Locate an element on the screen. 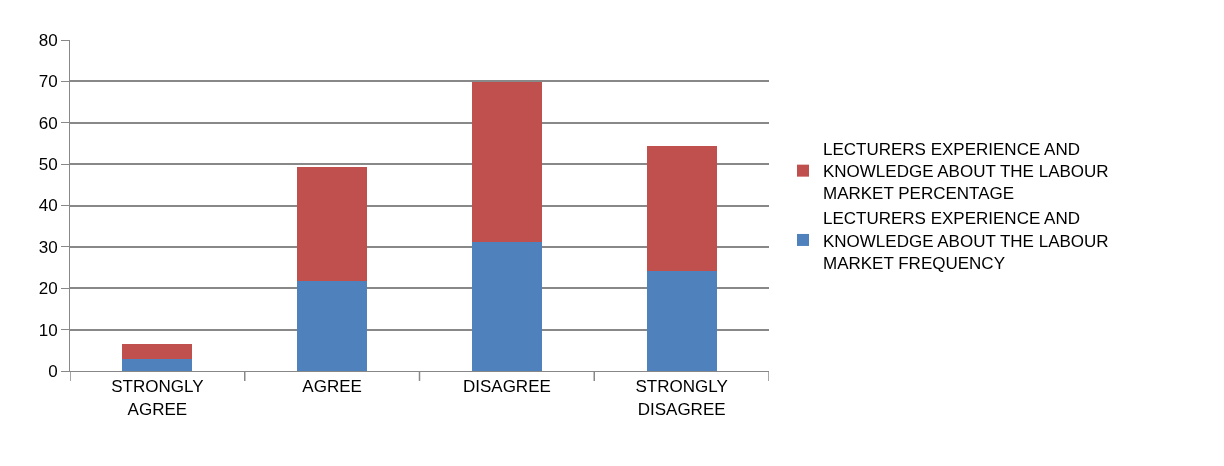 This screenshot has width=1224, height=466. legend-label: LECTURERS EXPERIENCE AND KNOWLEDGE ABOUT THE LABOUR MARKET PERCENTAGE is located at coordinates (965, 172).